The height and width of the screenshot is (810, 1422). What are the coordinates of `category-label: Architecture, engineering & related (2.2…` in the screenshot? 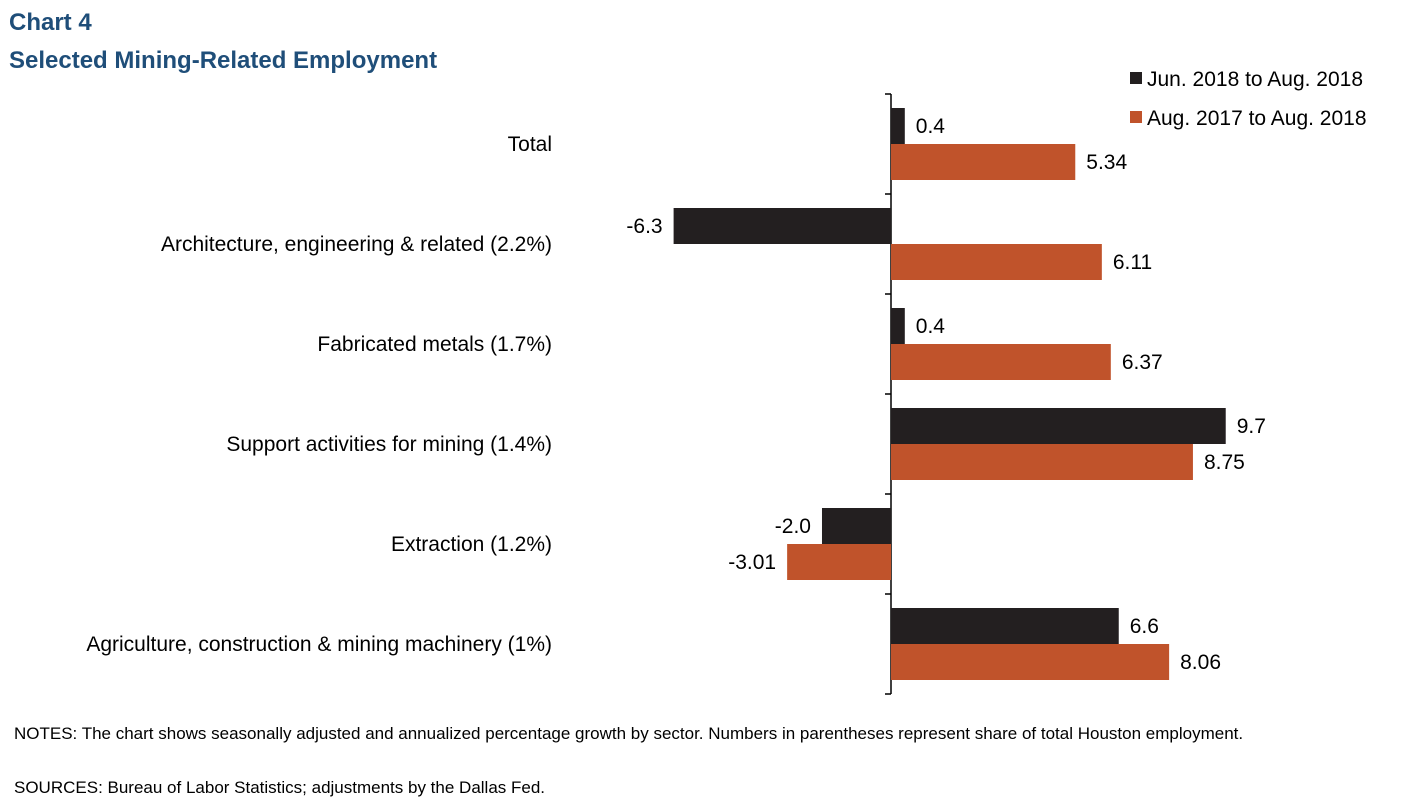 It's located at (356, 244).